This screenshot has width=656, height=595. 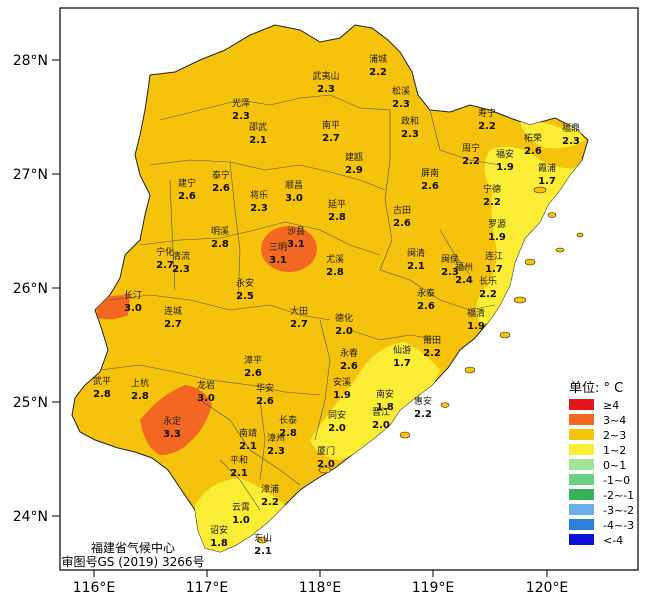 I want to click on station-福清: 福清 1.9, so click(x=476, y=319).